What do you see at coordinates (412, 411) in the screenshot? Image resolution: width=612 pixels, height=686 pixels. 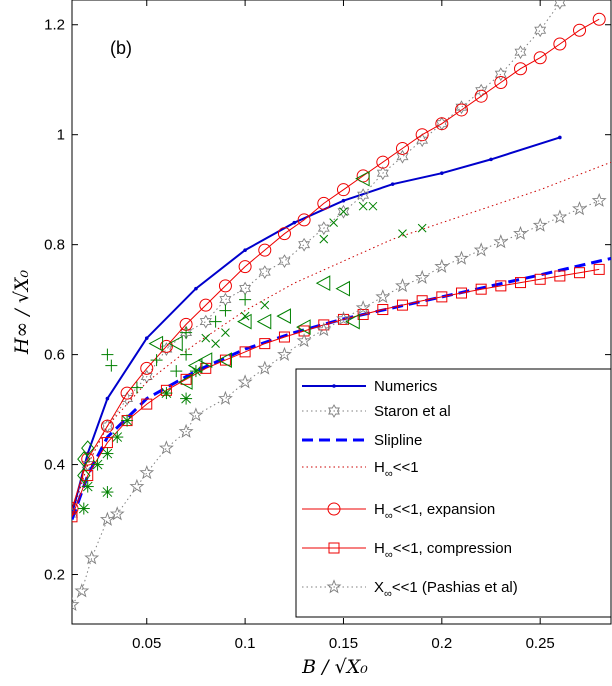 I see `legend-label-staron: Staron et al` at bounding box center [412, 411].